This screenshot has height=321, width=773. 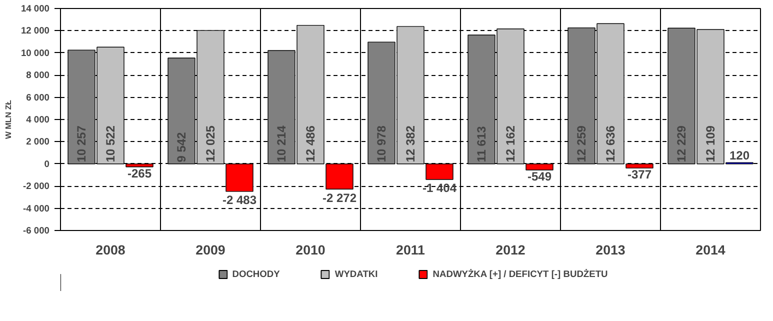 What do you see at coordinates (511, 143) in the screenshot?
I see `data-label: 12 162` at bounding box center [511, 143].